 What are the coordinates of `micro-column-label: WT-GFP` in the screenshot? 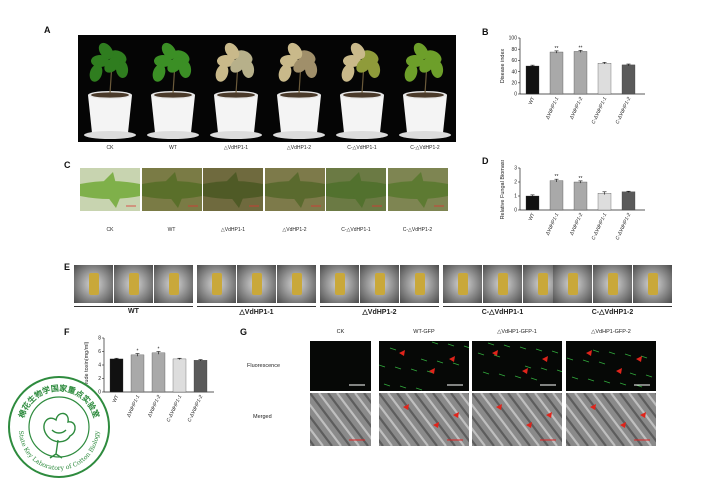 It's located at (424, 332).